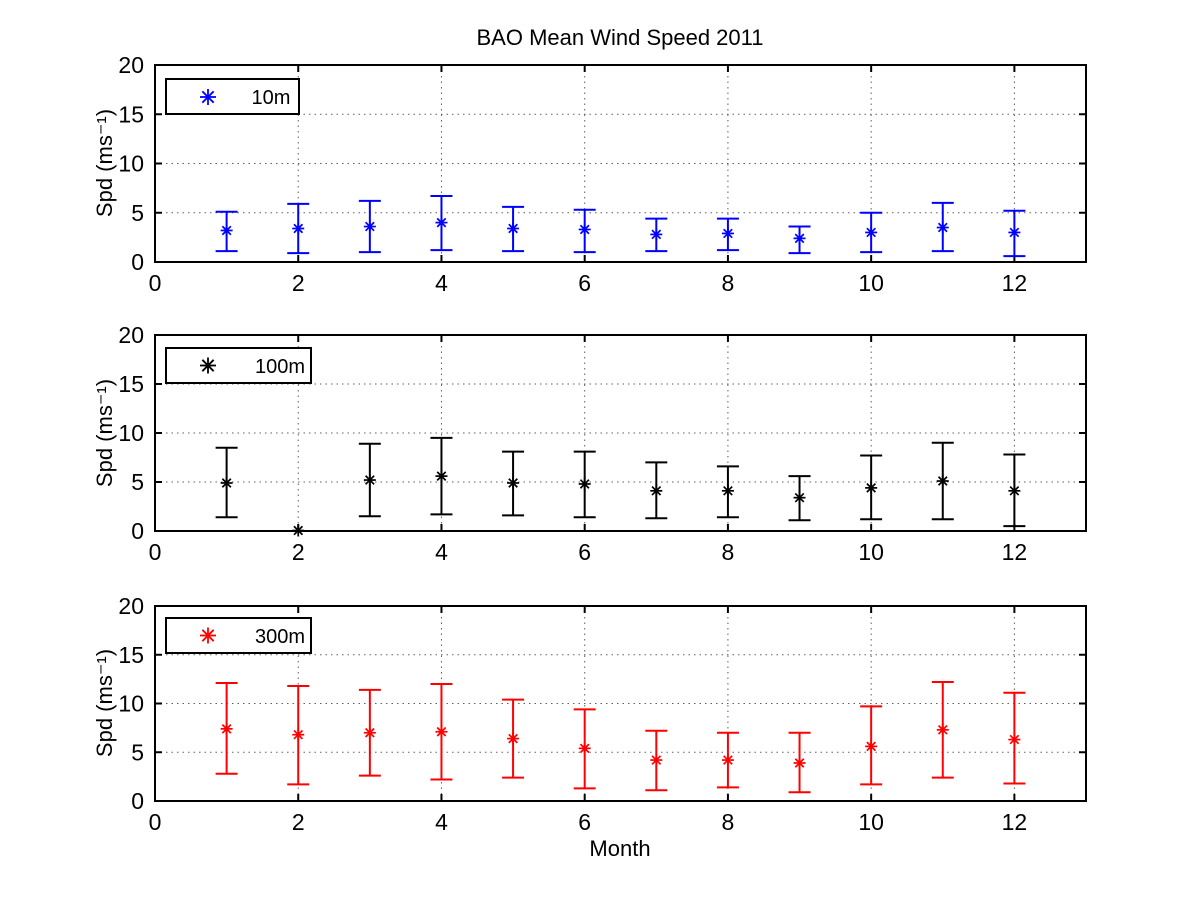 This screenshot has width=1200, height=900. Describe the element at coordinates (620, 737) in the screenshot. I see `errorbar-series-300m` at that location.